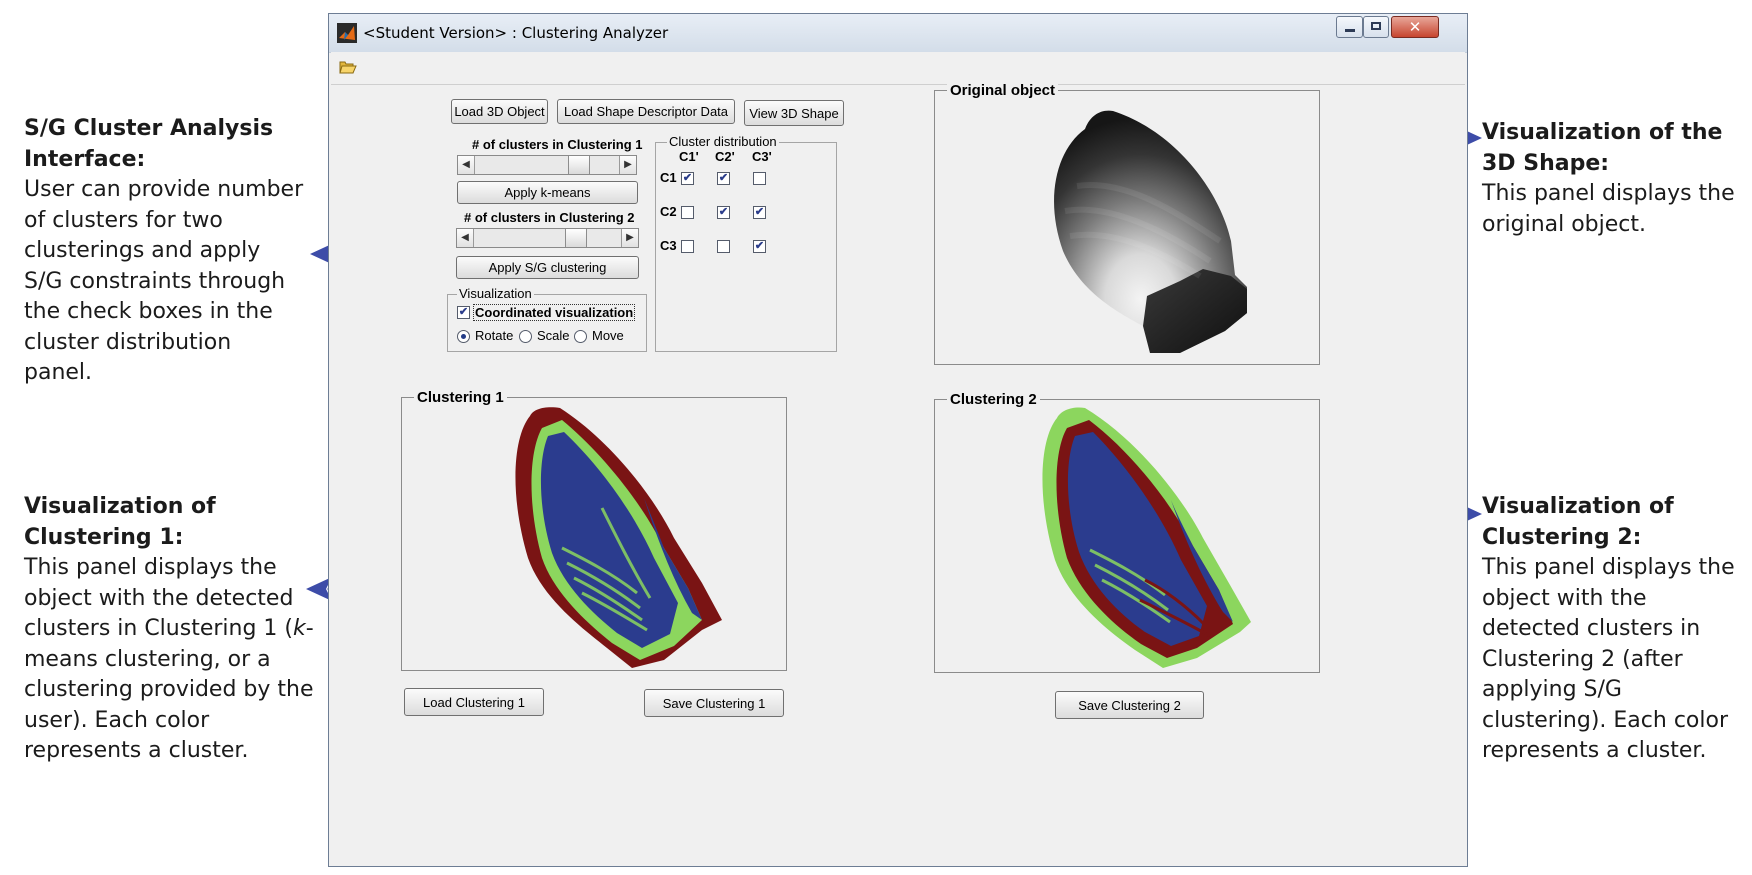 This screenshot has width=1752, height=875. I want to click on annotation-title: S/G Cluster Analysis Interface:, so click(149, 144).